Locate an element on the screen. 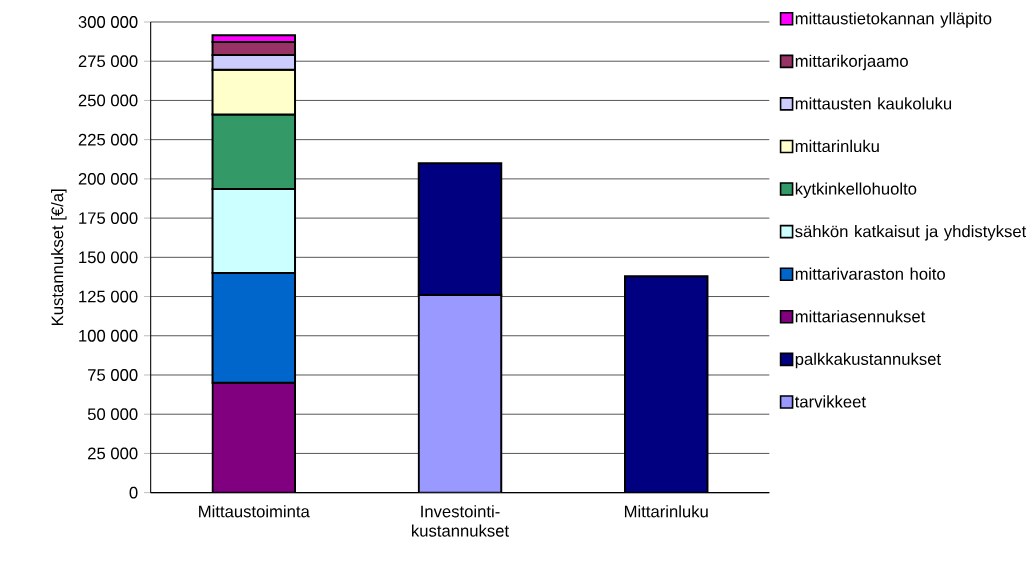 Image resolution: width=1026 pixels, height=574 pixels. legend-label: mittarikorjaamo is located at coordinates (851, 62).